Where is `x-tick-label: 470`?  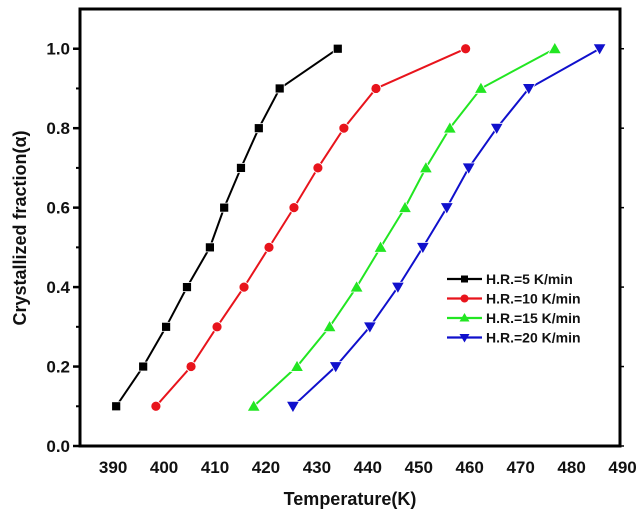
x-tick-label: 470 is located at coordinates (520, 467).